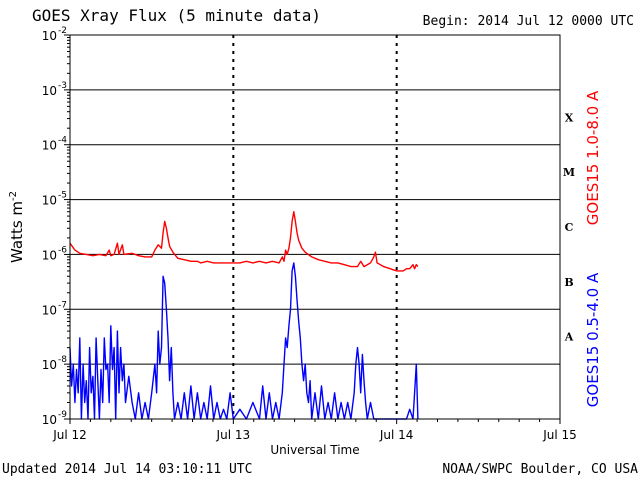 The image size is (640, 480). I want to click on y-axis: 10-210-310-410-510-610-710-810-9, so click(56, 226).